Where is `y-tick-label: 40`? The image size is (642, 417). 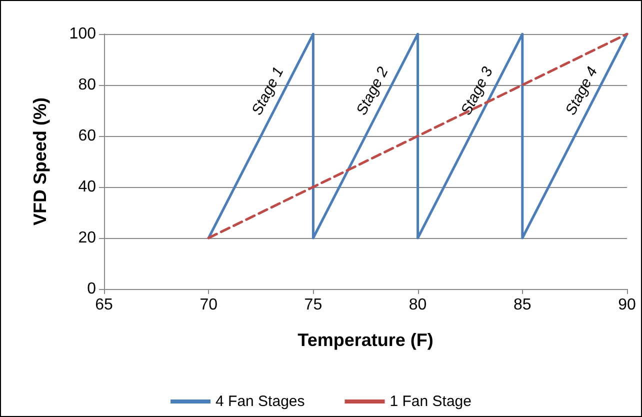 y-tick-label: 40 is located at coordinates (87, 187).